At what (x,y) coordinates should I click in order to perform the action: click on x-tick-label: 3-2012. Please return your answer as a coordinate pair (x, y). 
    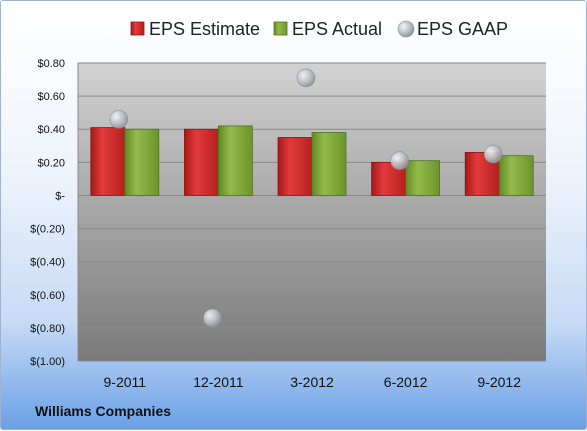
    Looking at the image, I should click on (312, 382).